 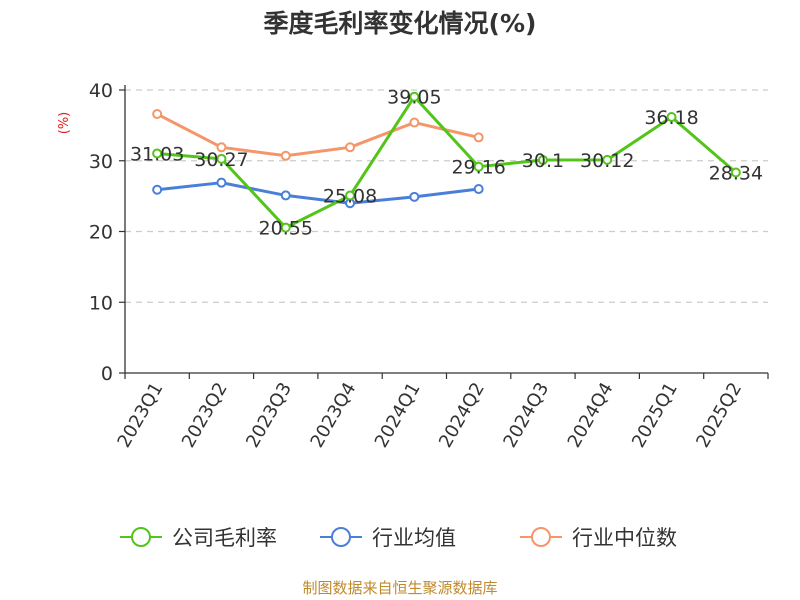 I want to click on x-tick-label: 2024Q2, so click(x=462, y=415).